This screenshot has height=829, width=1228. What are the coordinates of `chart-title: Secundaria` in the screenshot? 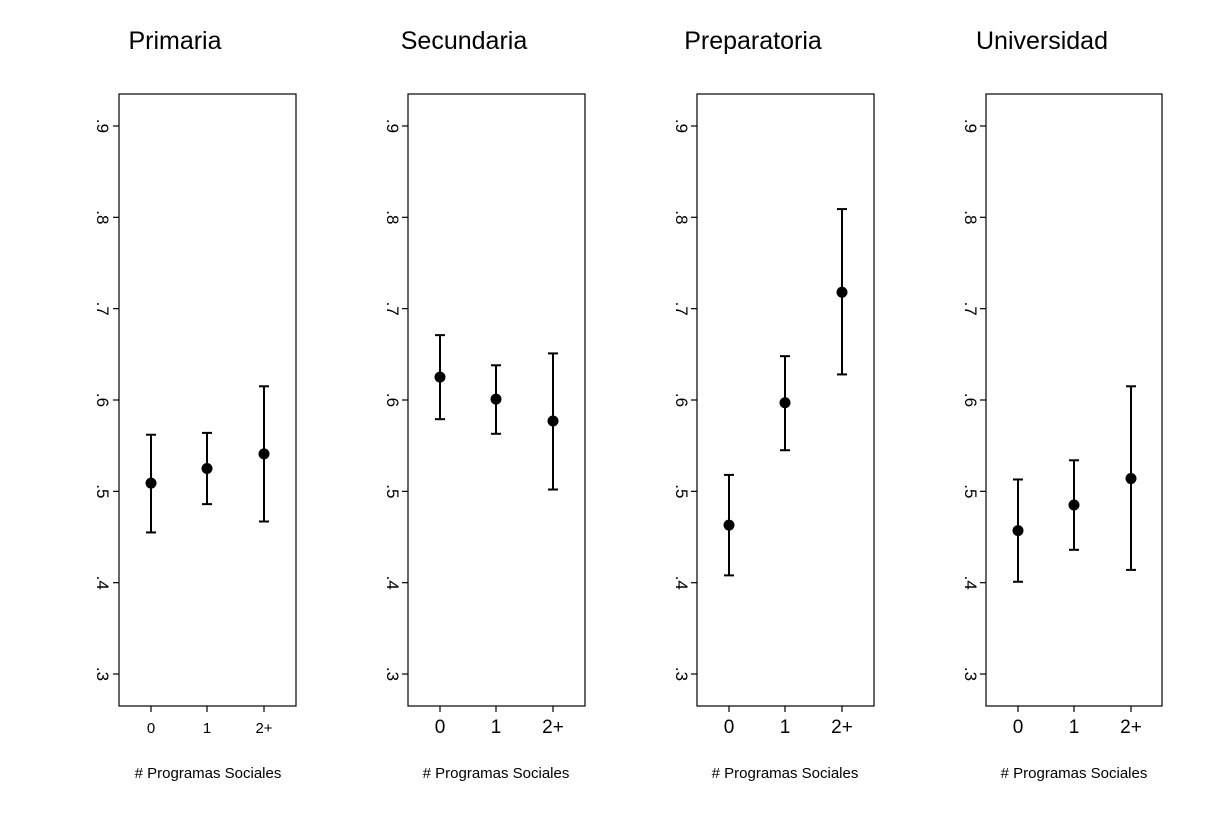 It's located at (464, 41).